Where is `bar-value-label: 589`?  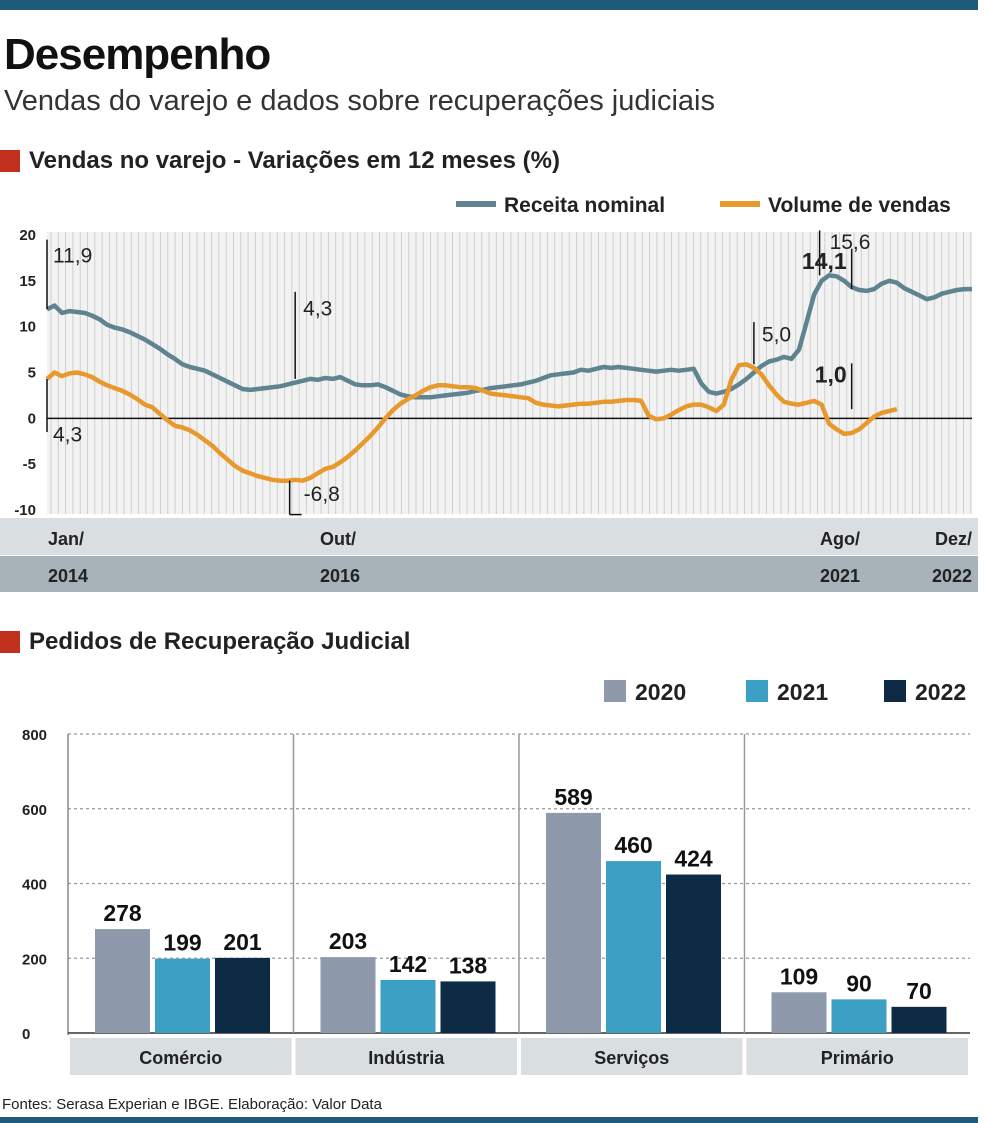 bar-value-label: 589 is located at coordinates (573, 797).